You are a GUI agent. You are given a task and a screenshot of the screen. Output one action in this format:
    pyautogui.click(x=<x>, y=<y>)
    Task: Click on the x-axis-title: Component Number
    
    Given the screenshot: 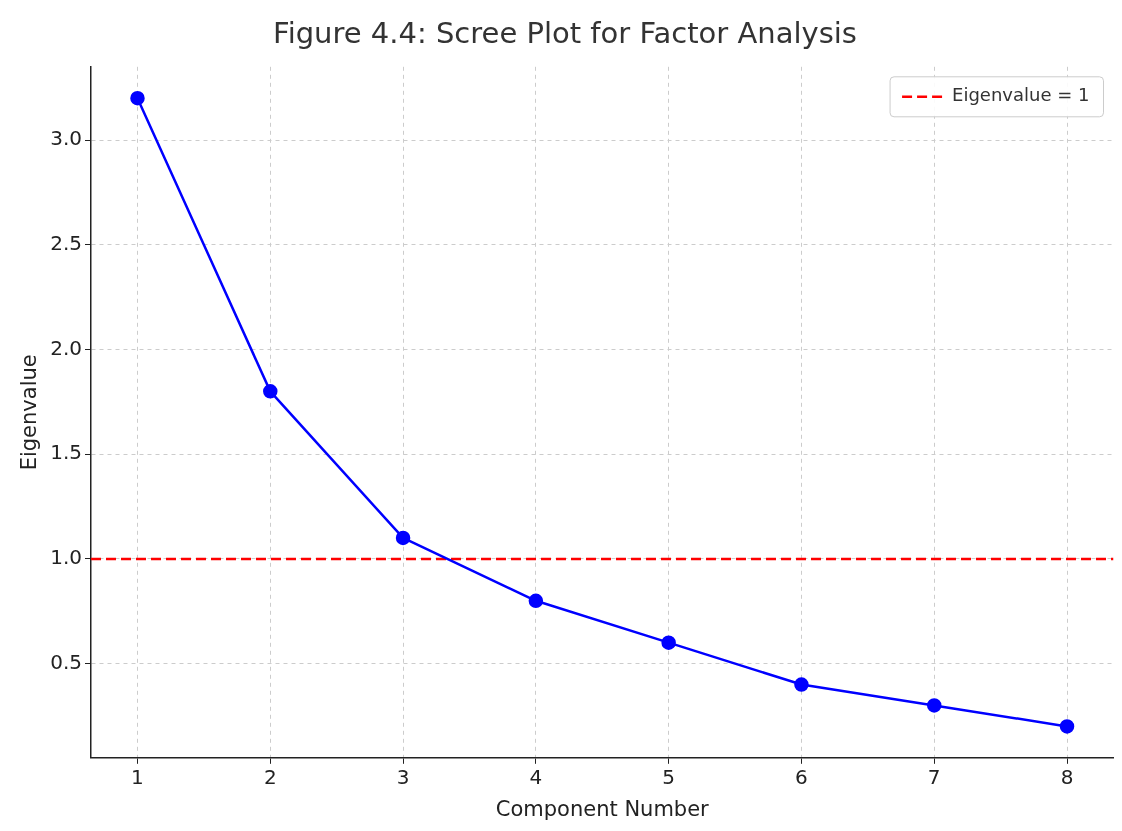 What is the action you would take?
    pyautogui.click(x=602, y=808)
    